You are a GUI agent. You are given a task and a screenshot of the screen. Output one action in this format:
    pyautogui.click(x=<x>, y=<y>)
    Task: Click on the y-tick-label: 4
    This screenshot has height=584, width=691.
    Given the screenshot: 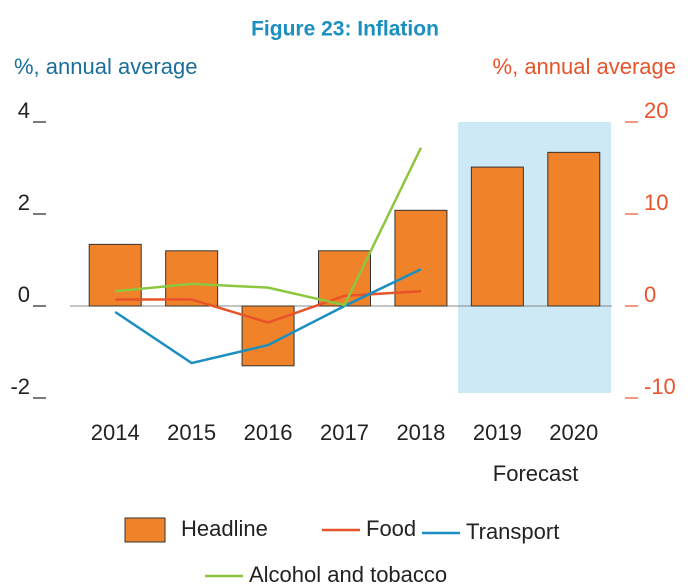 What is the action you would take?
    pyautogui.click(x=24, y=110)
    